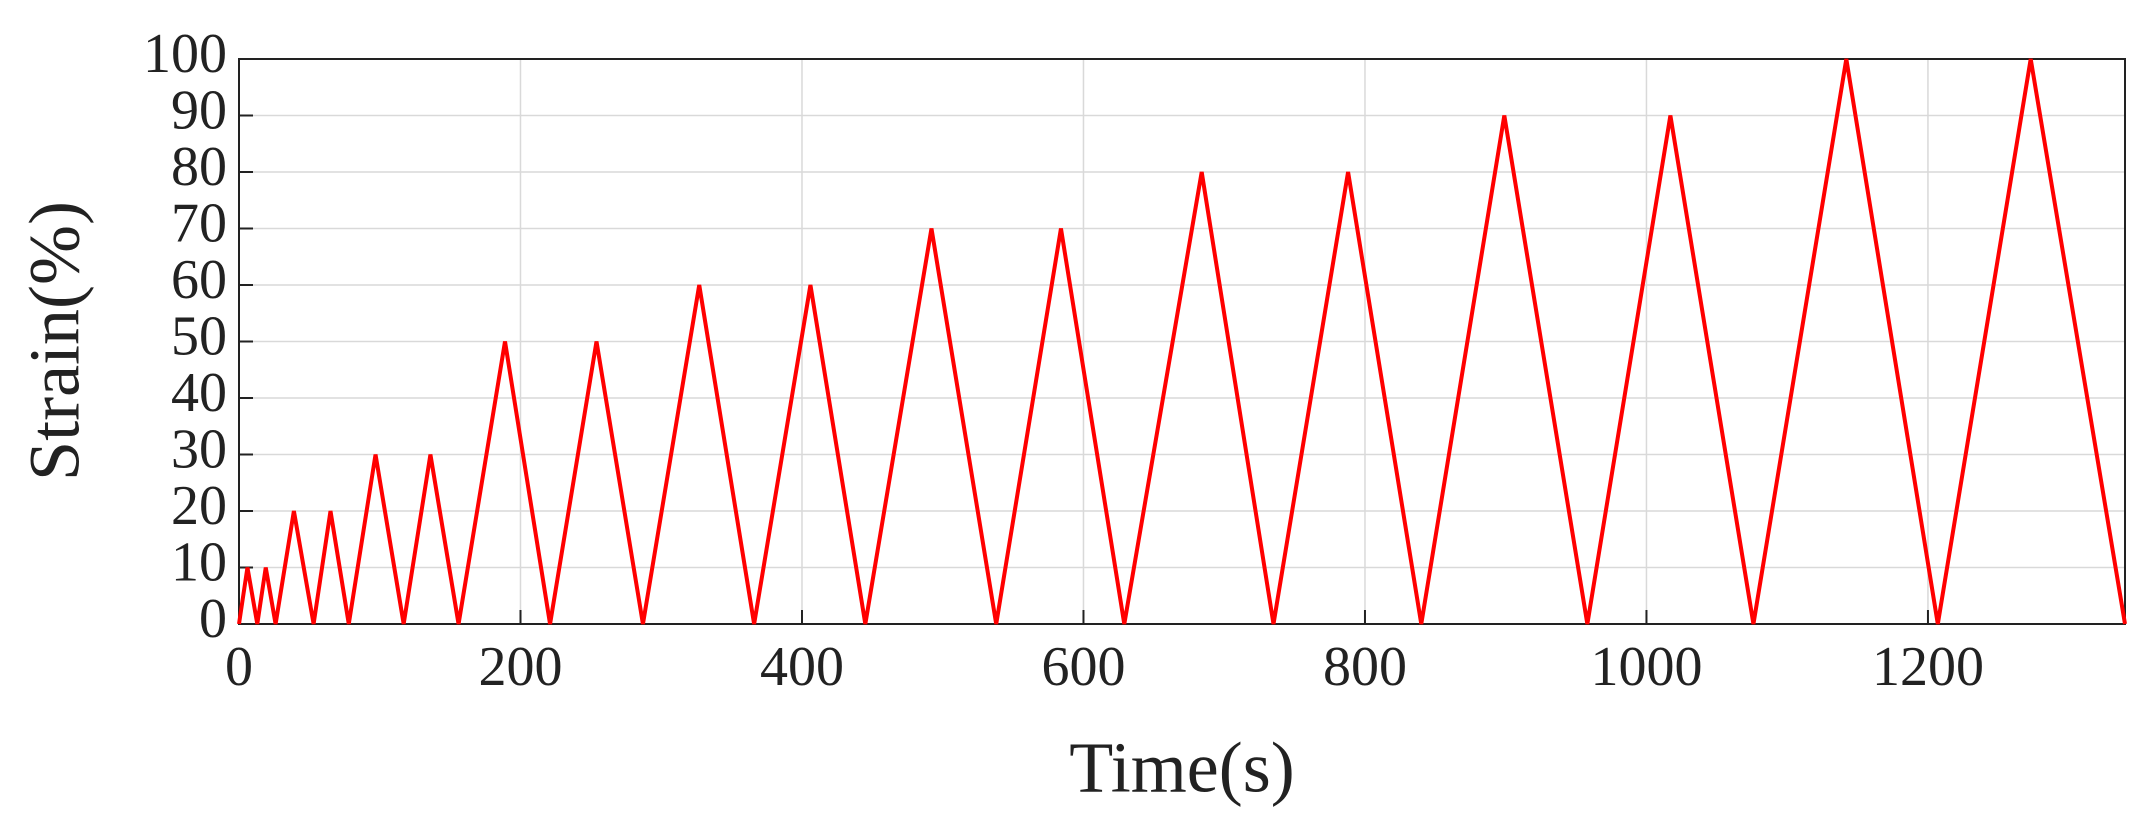  Describe the element at coordinates (1181, 768) in the screenshot. I see `x-axis-label: Time(s)` at that location.